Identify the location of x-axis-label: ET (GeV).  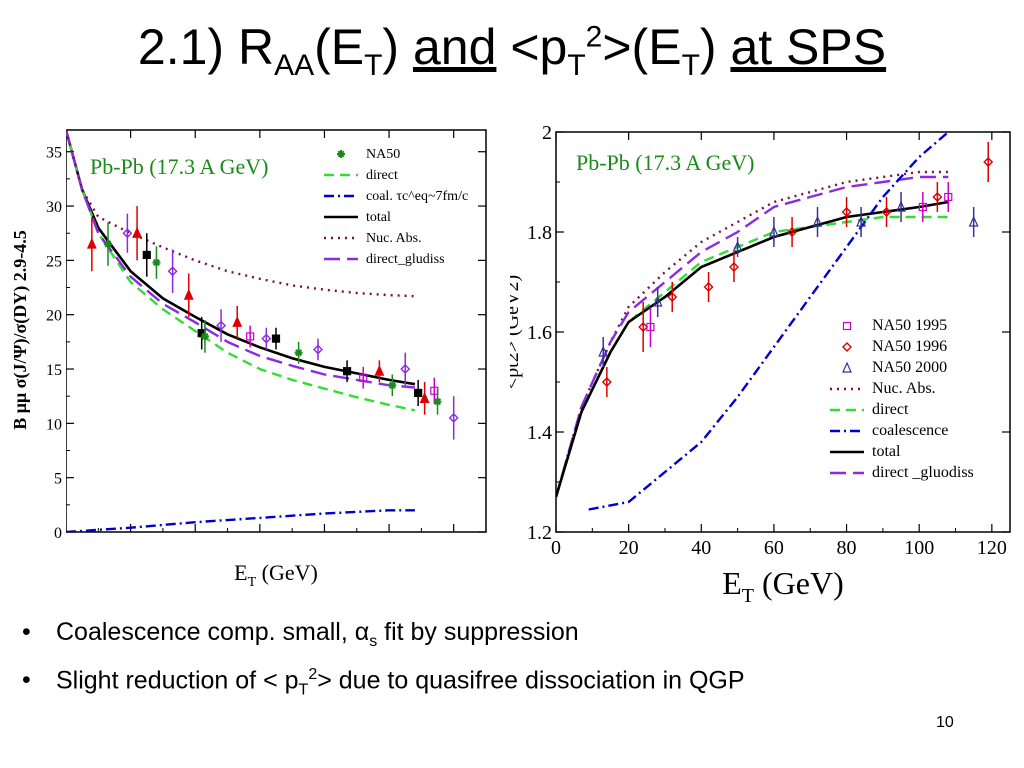
(783, 586).